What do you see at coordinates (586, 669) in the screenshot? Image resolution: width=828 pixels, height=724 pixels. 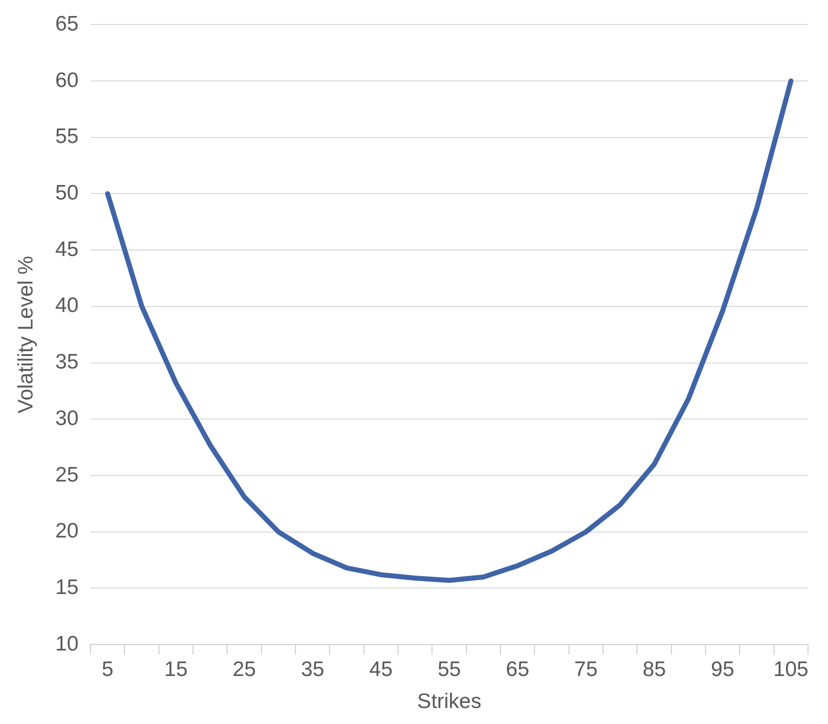 I see `x-tick-label: 75` at bounding box center [586, 669].